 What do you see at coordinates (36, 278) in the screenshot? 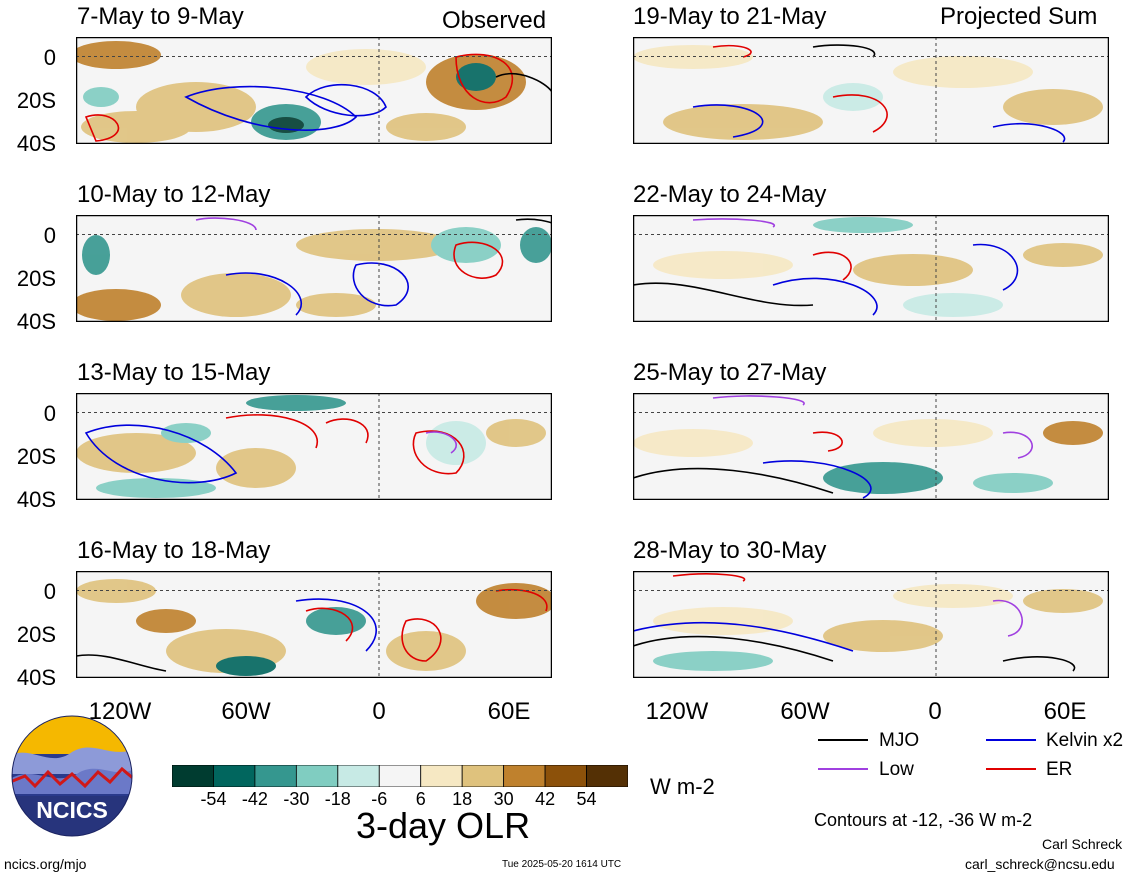
I see `ytick-20s-r2: 20S` at bounding box center [36, 278].